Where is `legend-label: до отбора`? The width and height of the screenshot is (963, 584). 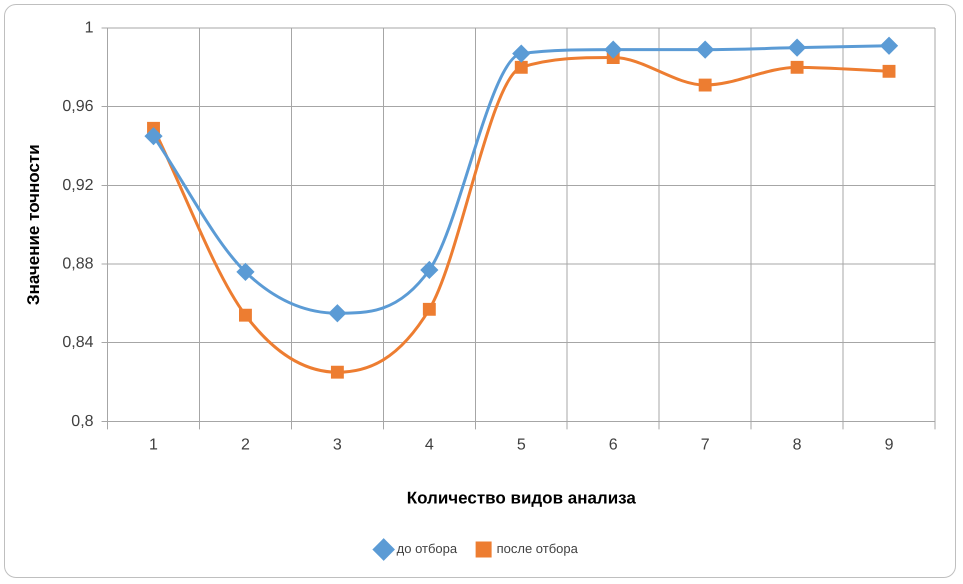
legend-label: до отбора is located at coordinates (427, 548).